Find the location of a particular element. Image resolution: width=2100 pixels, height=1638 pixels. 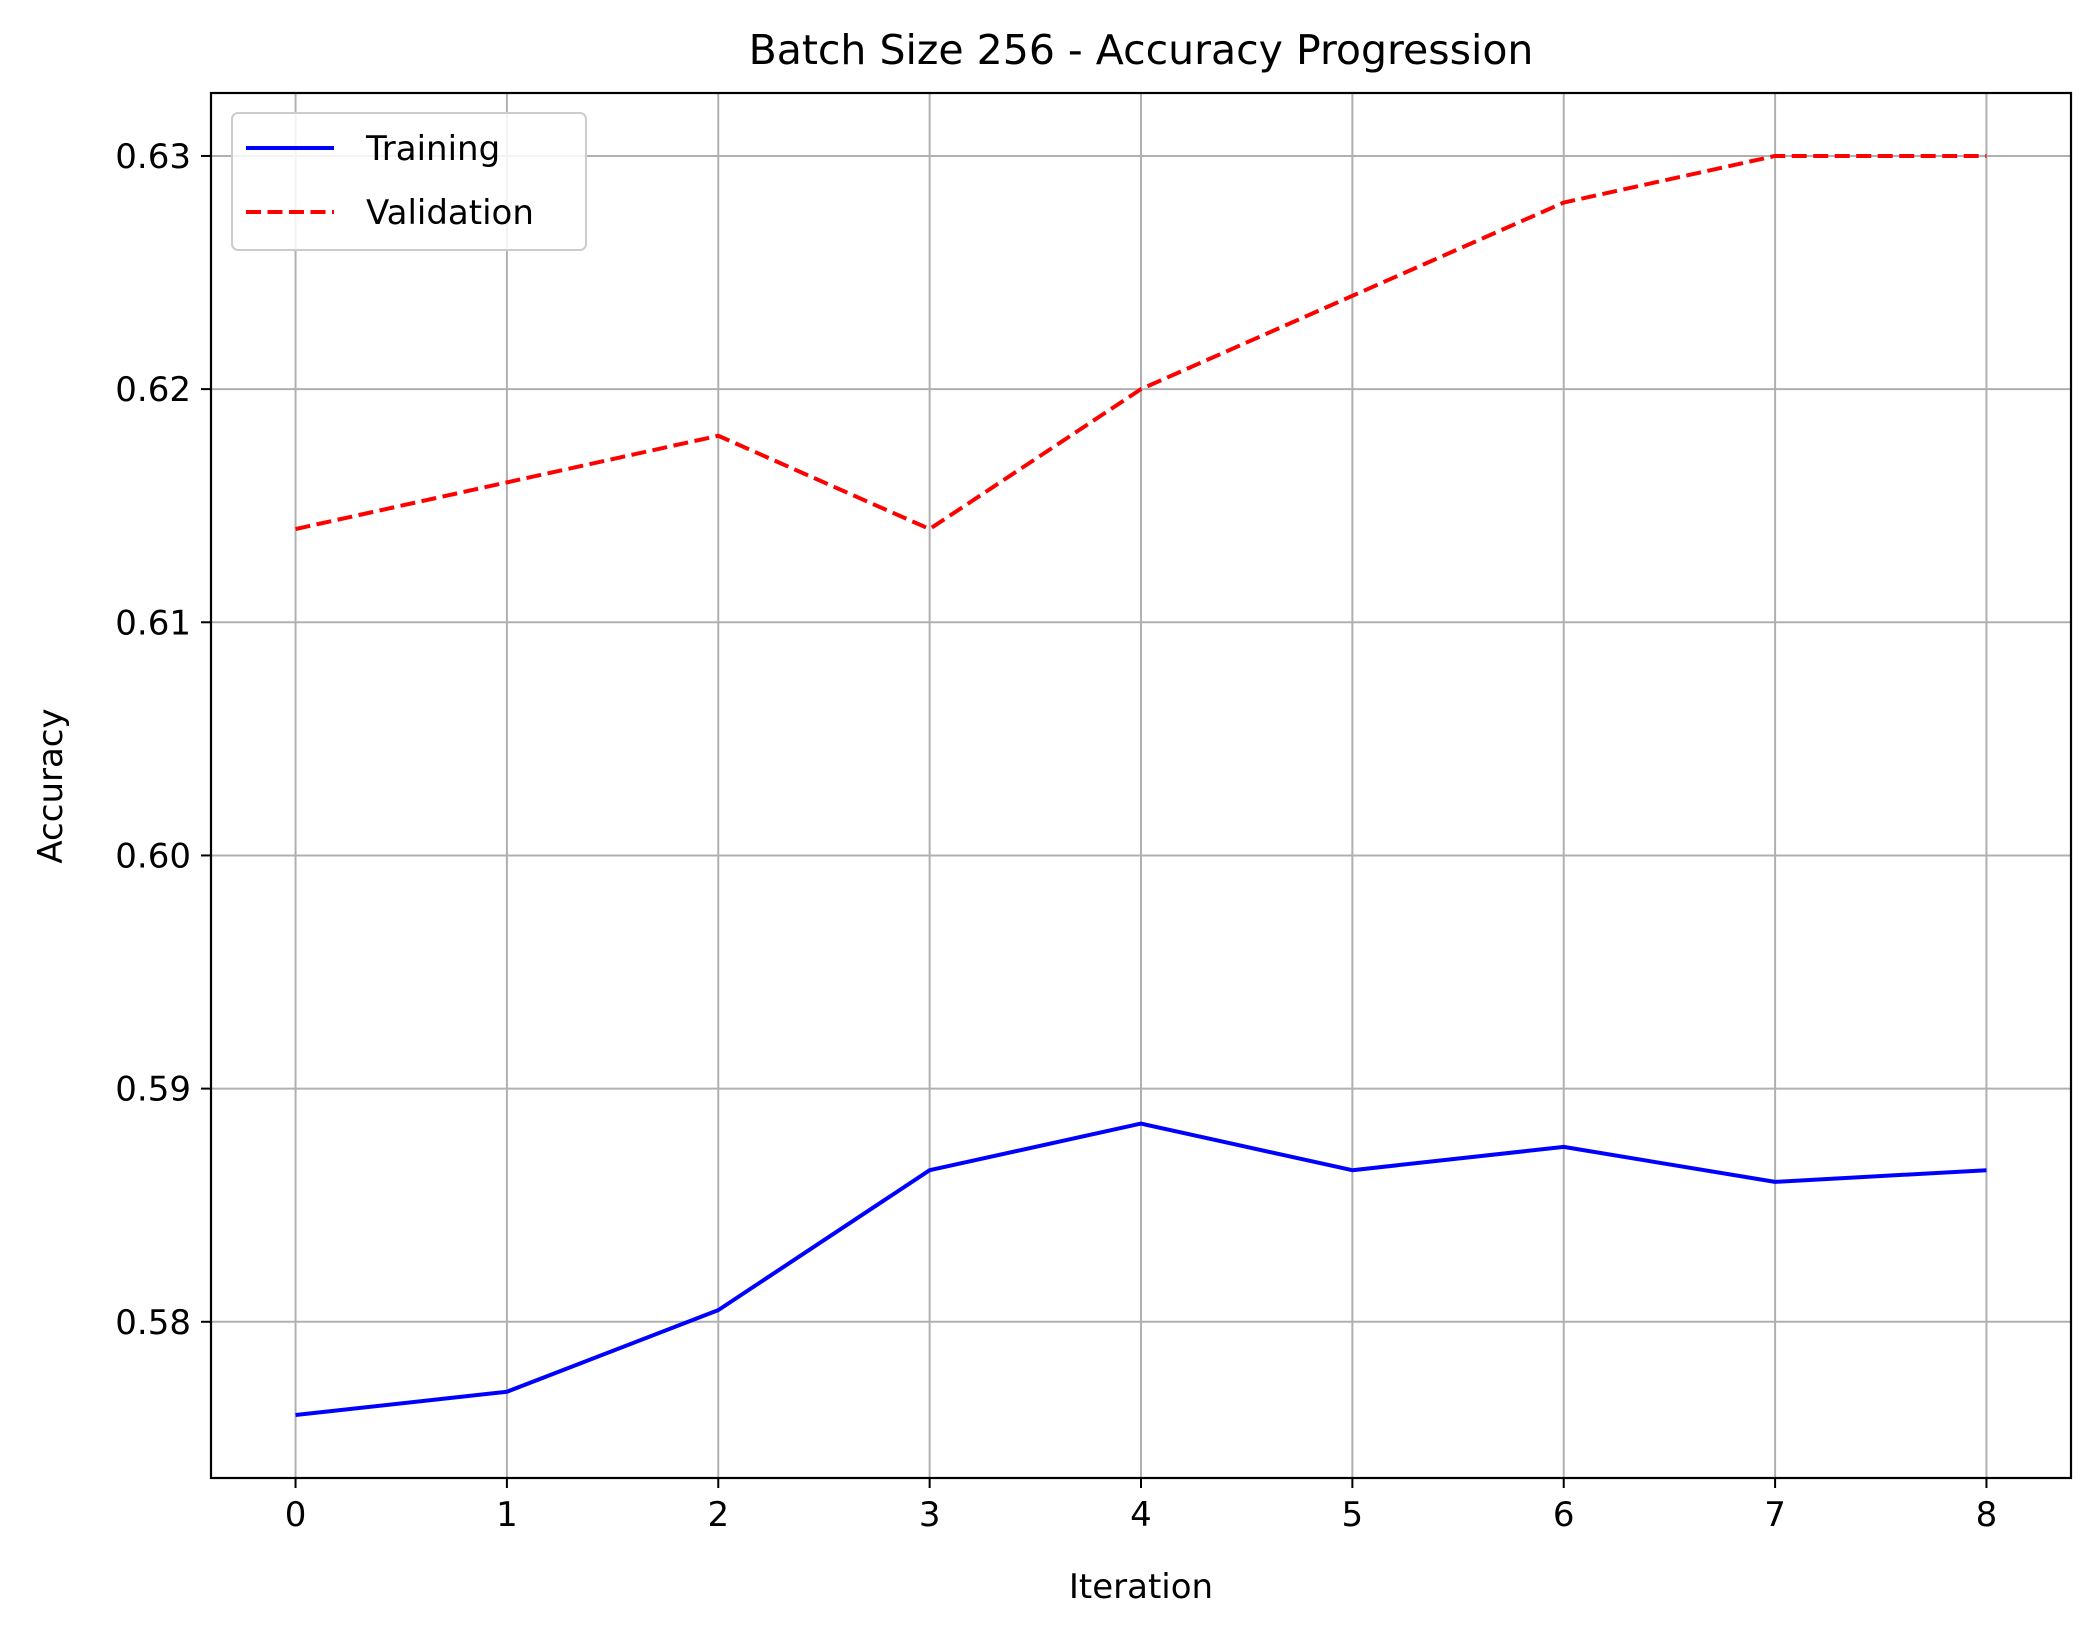

x-tick-label: 2 is located at coordinates (718, 1515).